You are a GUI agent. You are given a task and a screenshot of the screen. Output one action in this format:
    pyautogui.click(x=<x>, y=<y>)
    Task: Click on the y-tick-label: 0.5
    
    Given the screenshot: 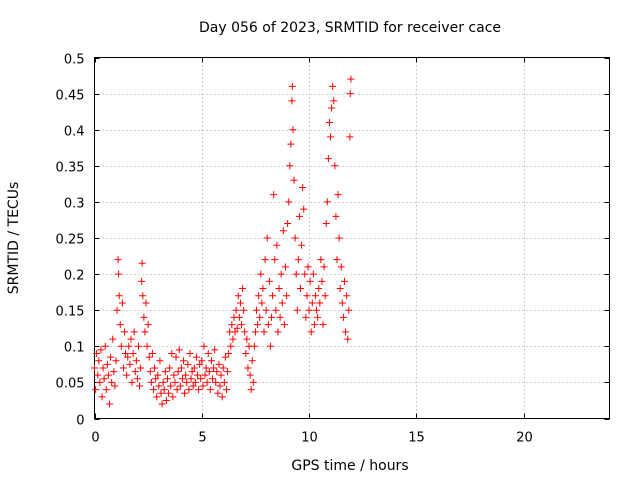 What is the action you would take?
    pyautogui.click(x=74, y=60)
    